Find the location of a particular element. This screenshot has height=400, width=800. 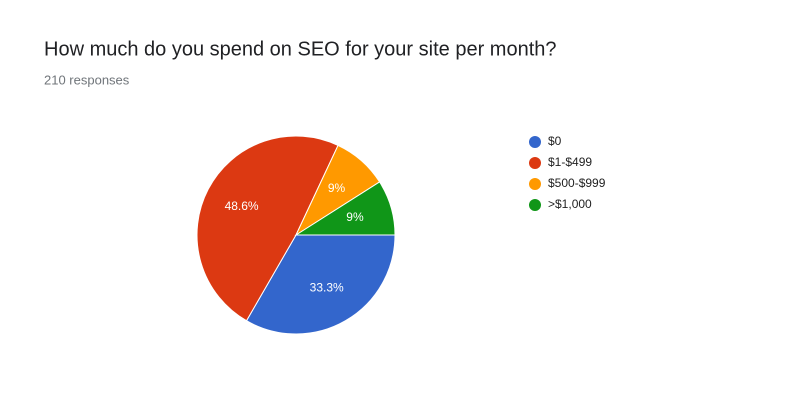

legend-label: $1-$499 is located at coordinates (570, 162).